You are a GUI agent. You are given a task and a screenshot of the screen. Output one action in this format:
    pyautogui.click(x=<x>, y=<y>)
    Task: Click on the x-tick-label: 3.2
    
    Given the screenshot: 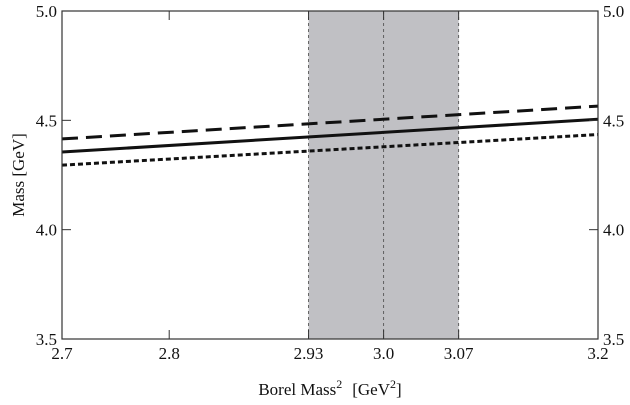 What is the action you would take?
    pyautogui.click(x=597, y=353)
    